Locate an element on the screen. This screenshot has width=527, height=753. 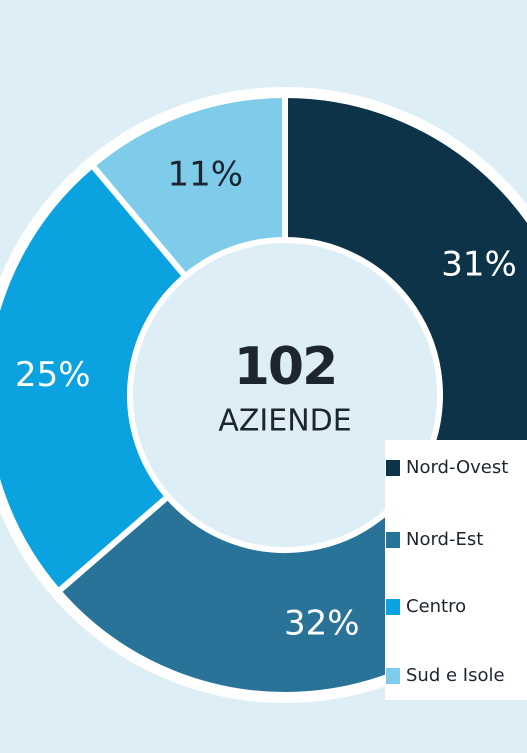
legend-label: Nord-Est is located at coordinates (444, 539).